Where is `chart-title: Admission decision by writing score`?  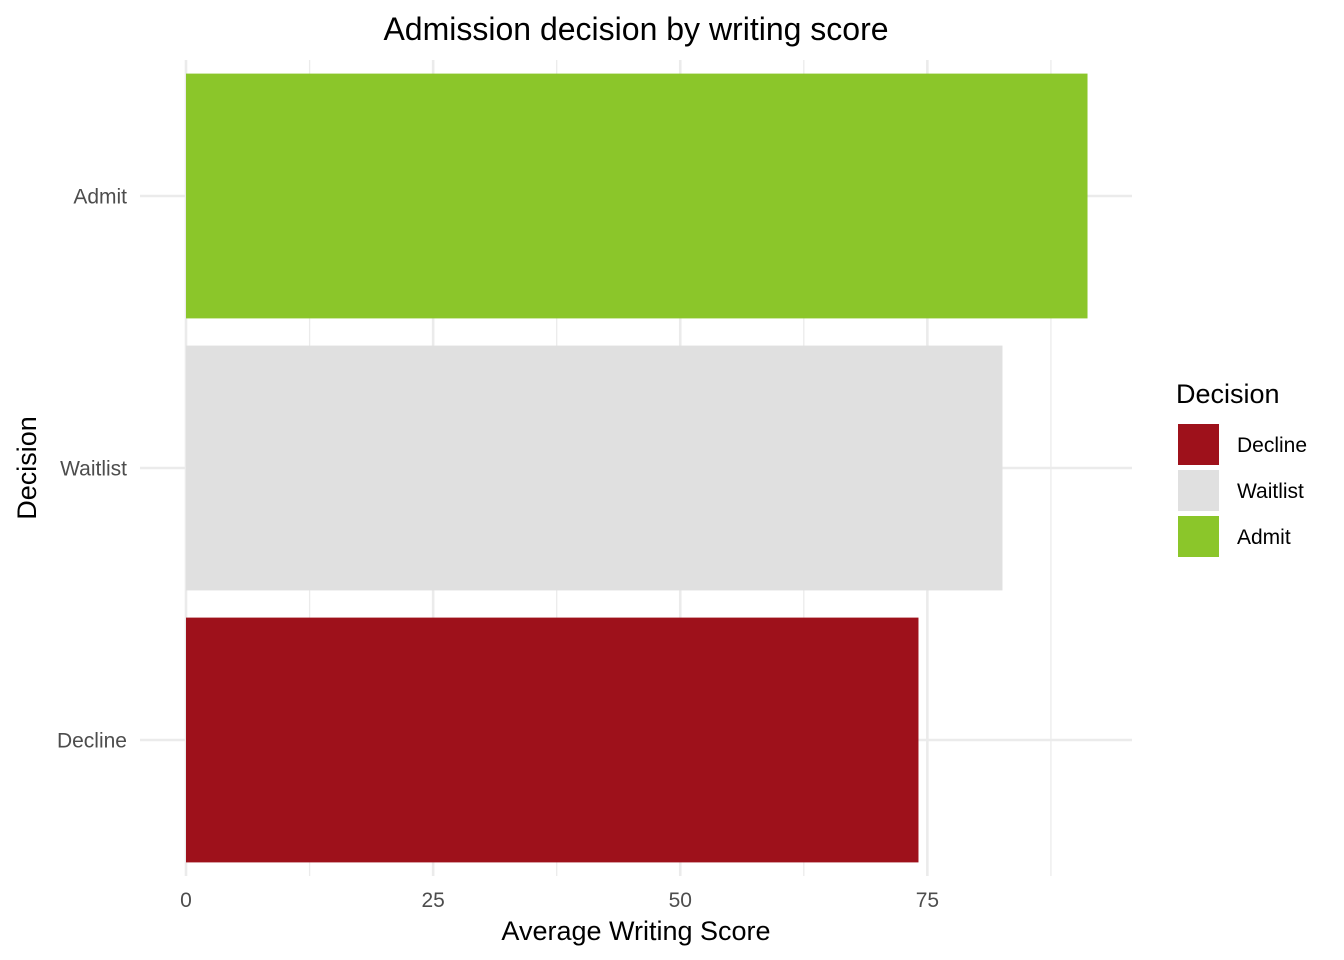
chart-title: Admission decision by writing score is located at coordinates (635, 29).